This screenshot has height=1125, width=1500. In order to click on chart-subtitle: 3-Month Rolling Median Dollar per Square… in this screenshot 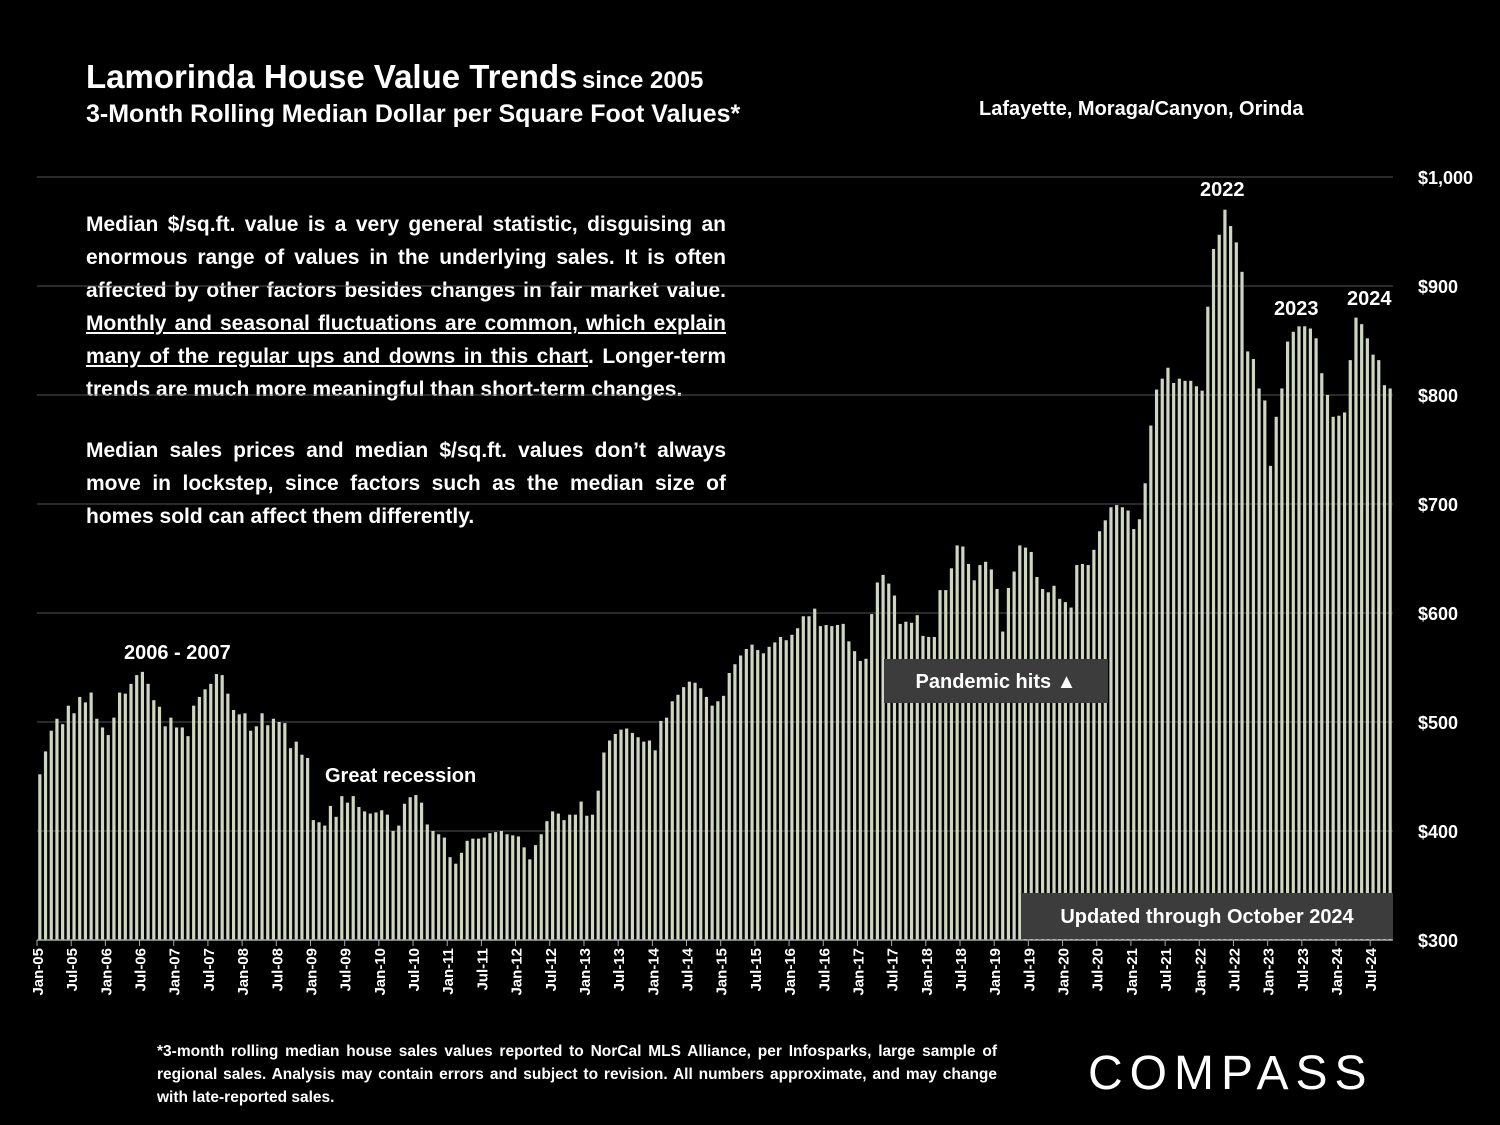, I will do `click(413, 114)`.